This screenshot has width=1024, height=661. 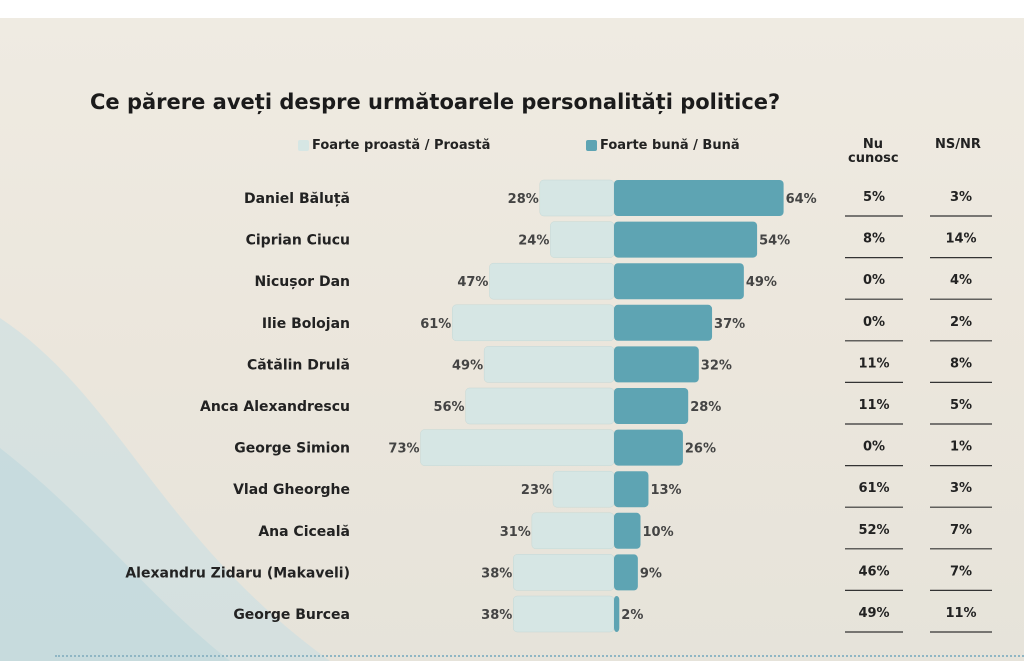 What do you see at coordinates (874, 197) in the screenshot?
I see `cell-nu-cunosc: 5%` at bounding box center [874, 197].